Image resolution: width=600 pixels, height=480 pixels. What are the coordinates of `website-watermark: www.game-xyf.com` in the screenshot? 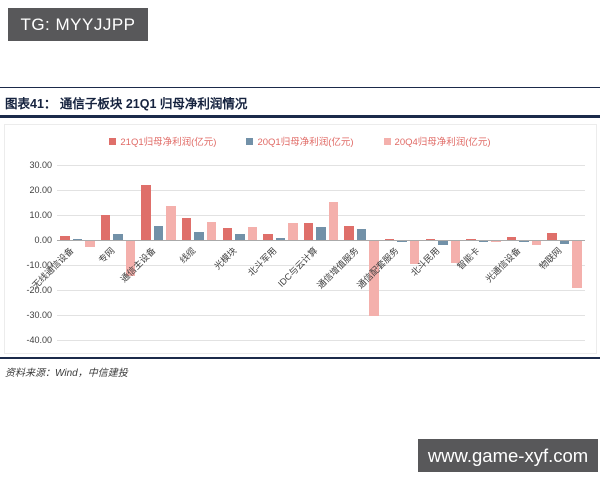 It's located at (508, 455).